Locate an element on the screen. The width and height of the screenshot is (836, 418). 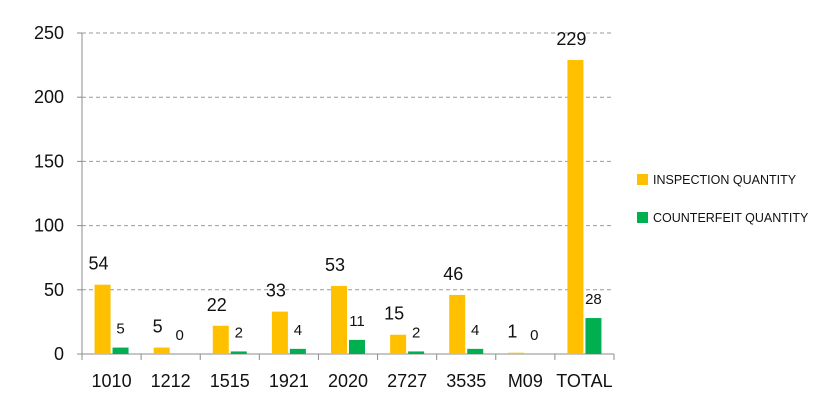
data-label-counterfeit-3535: 4 is located at coordinates (475, 330).